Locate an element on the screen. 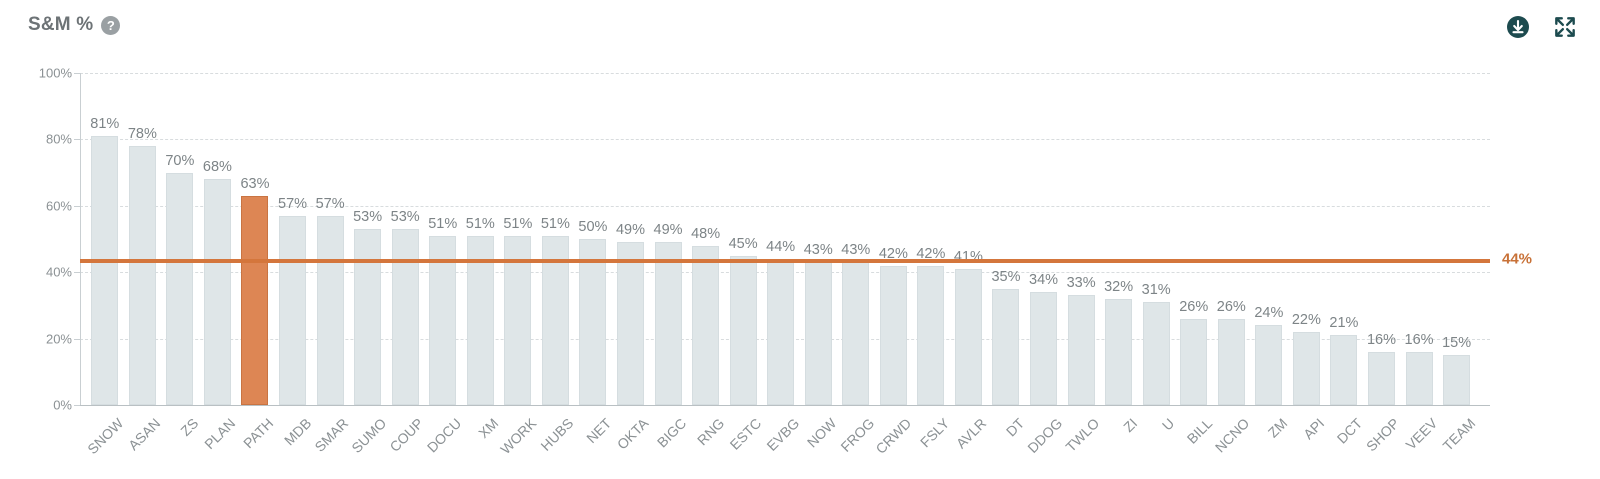  page-title: S&M % is located at coordinates (61, 24).